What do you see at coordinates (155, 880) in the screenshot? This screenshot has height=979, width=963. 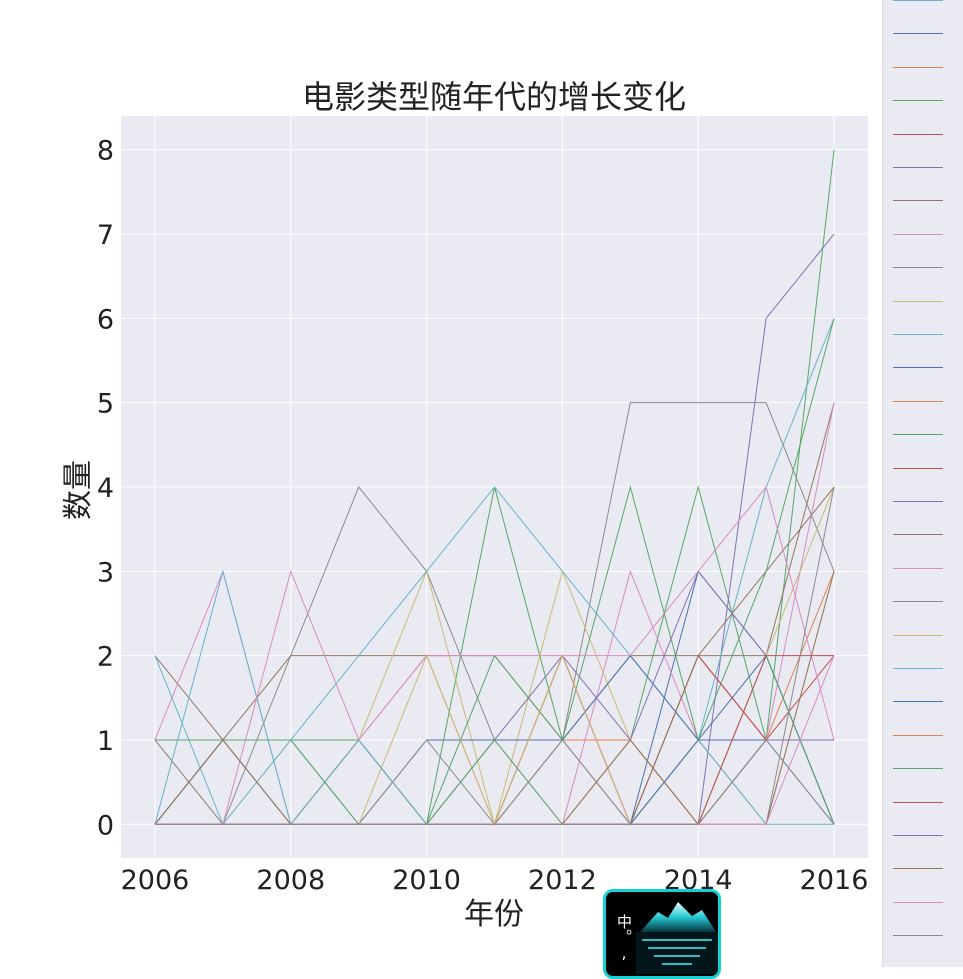 I see `x-tick-label: 2006` at bounding box center [155, 880].